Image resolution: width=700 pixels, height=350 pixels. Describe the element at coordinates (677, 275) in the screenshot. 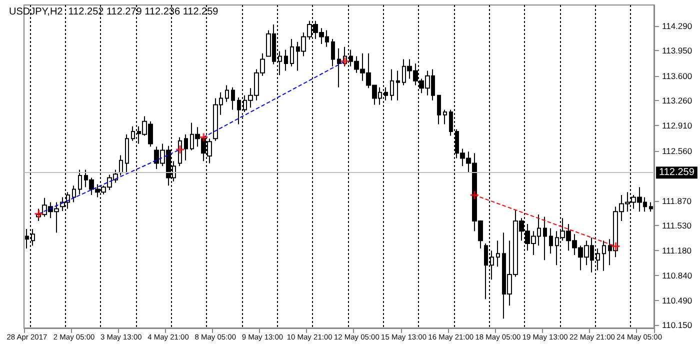

I see `y-tick-label: 110.840` at that location.